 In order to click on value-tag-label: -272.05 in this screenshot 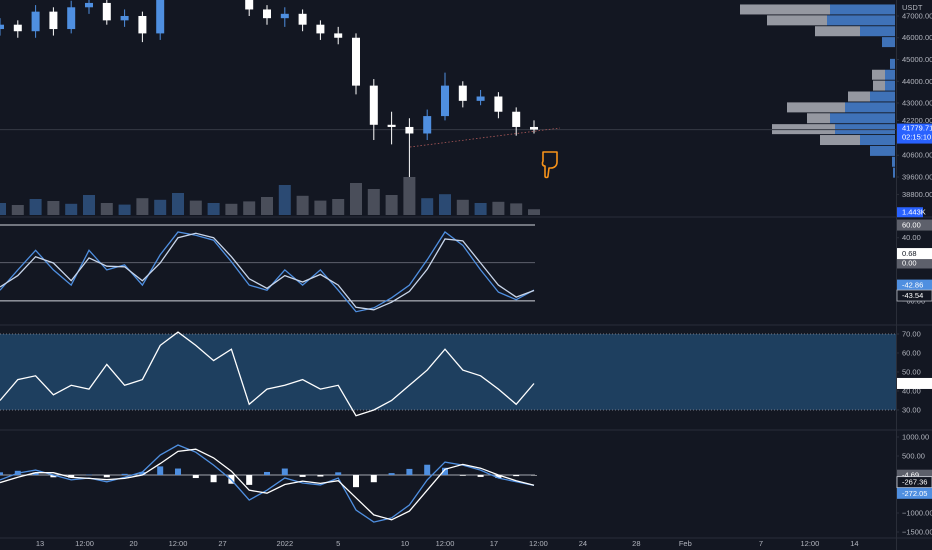, I will do `click(914, 493)`.